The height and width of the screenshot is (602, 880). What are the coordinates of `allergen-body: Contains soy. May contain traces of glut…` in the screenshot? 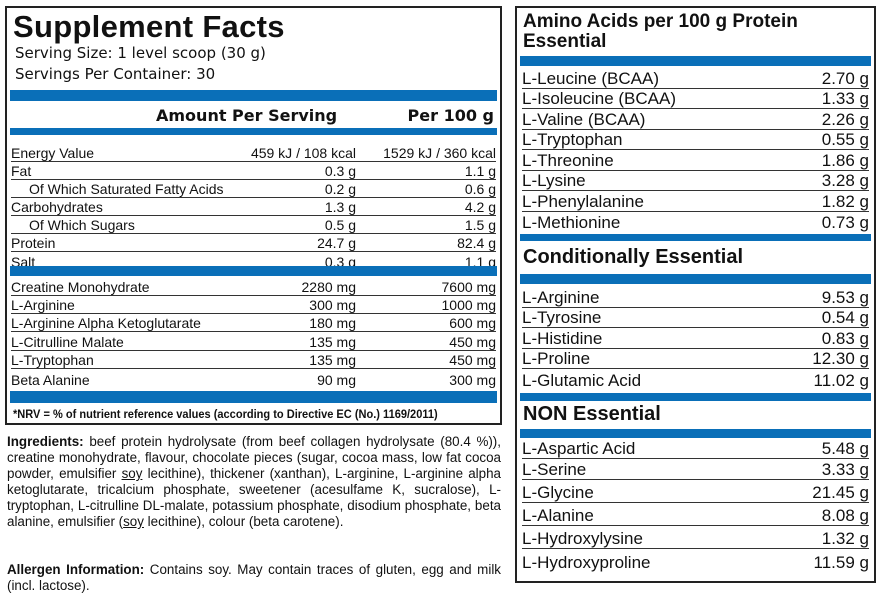 It's located at (254, 577).